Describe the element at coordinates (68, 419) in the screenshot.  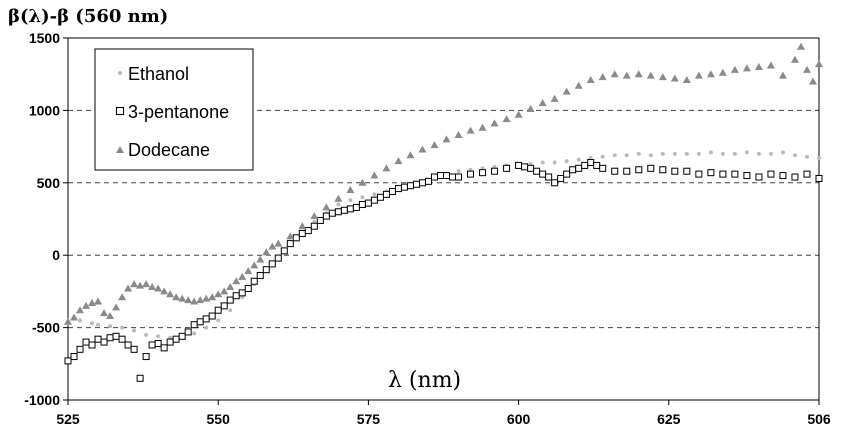
I see `x-tick-label: 525` at that location.